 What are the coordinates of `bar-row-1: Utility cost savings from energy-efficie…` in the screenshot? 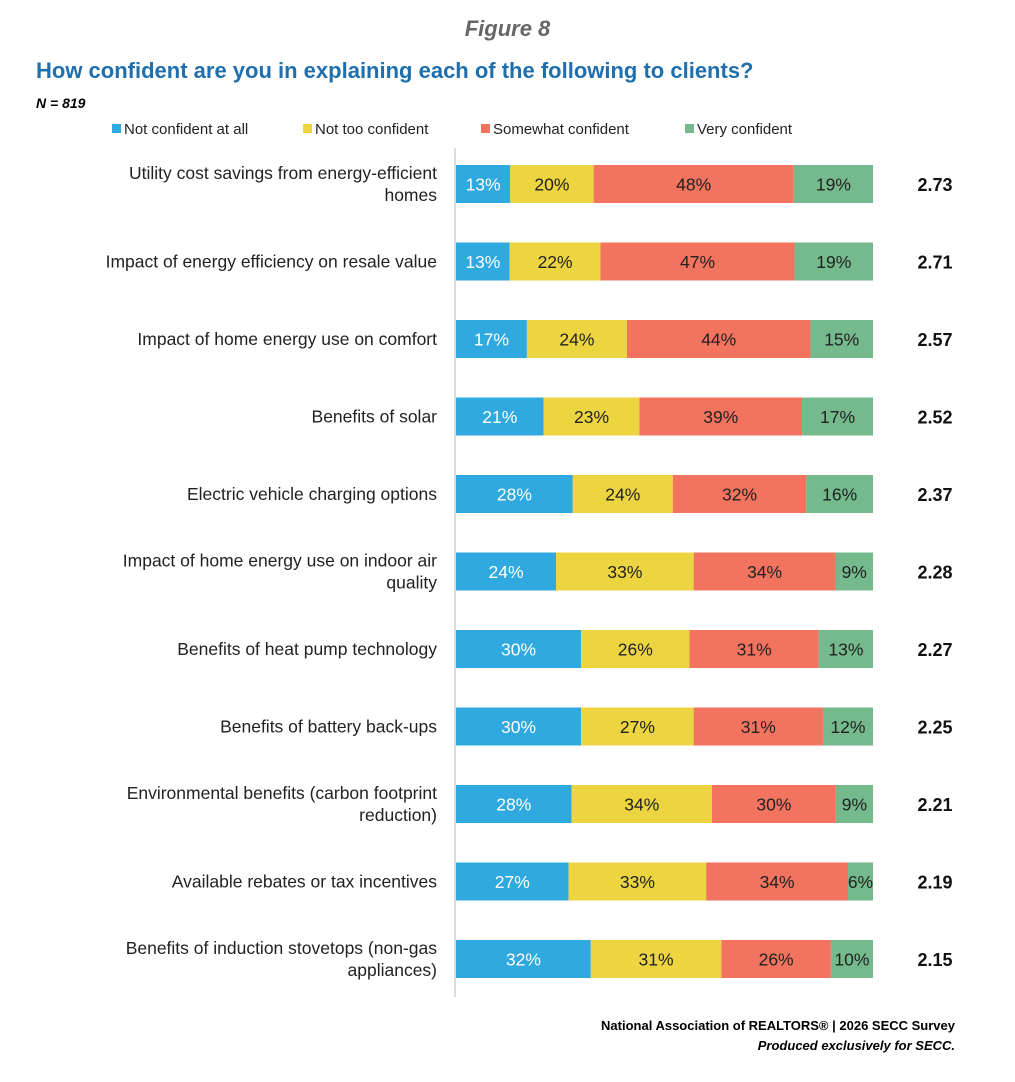 It's located at (541, 184).